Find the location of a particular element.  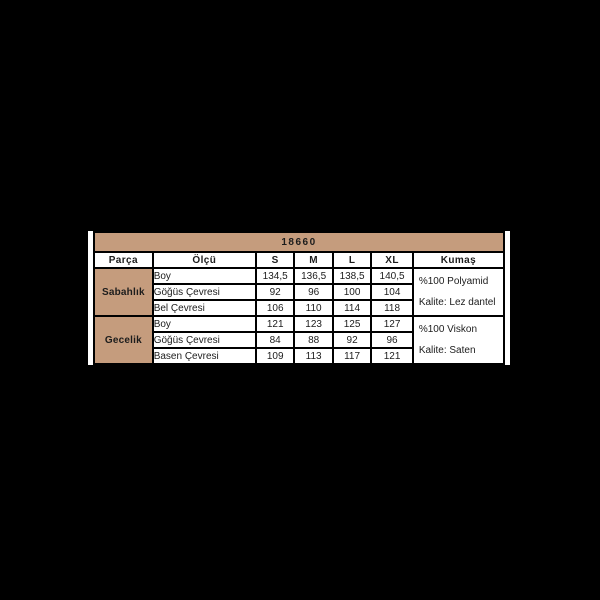

table-row: Bel Çevresi 106 110 114 118 is located at coordinates (299, 308).